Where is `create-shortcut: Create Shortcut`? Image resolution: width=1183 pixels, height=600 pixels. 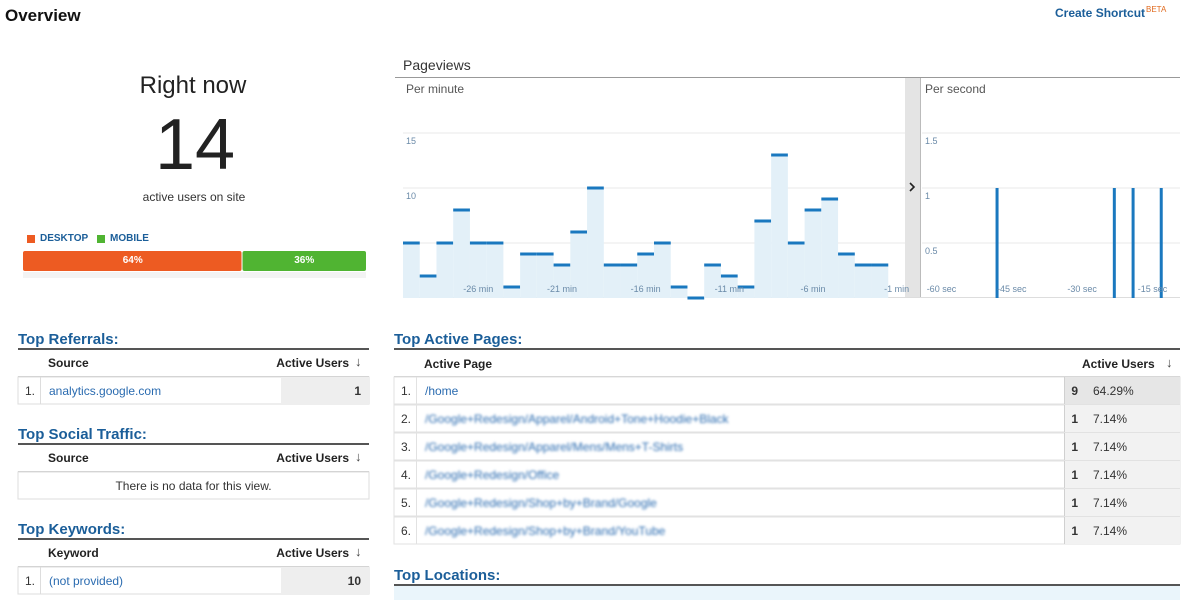
create-shortcut: Create Shortcut is located at coordinates (1100, 13).